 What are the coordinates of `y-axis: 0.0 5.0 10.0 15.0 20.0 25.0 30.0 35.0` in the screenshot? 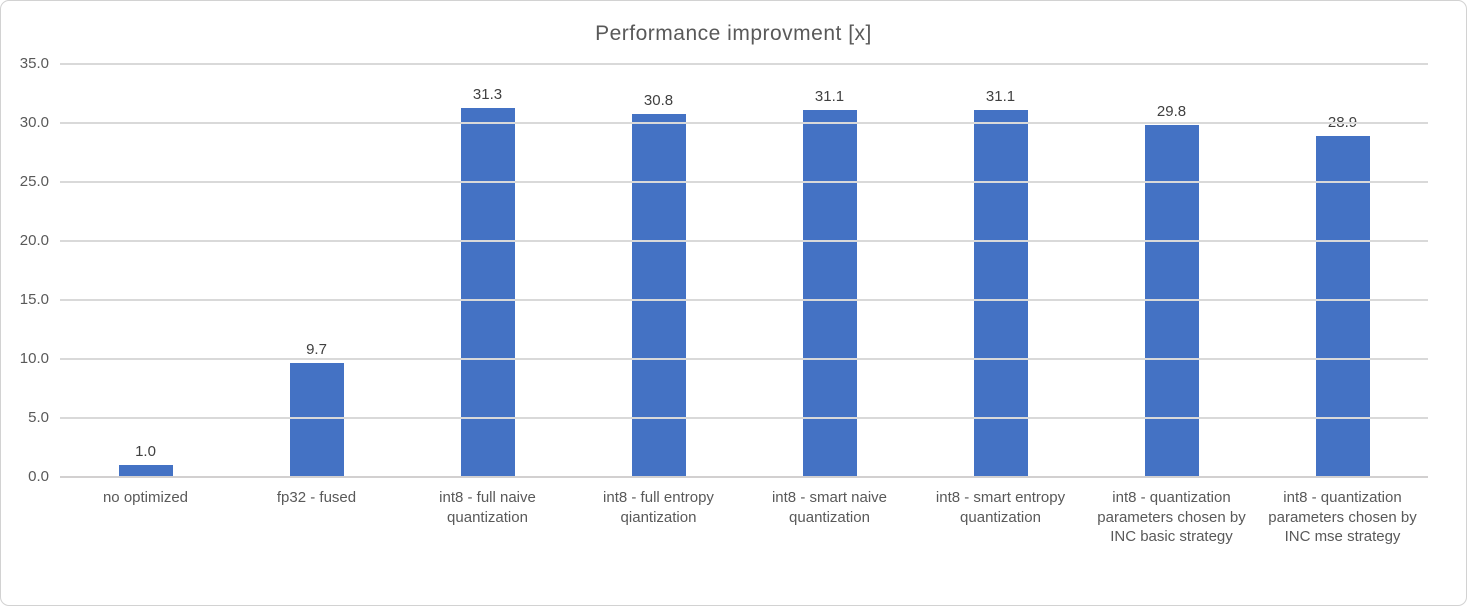 It's located at (28, 270).